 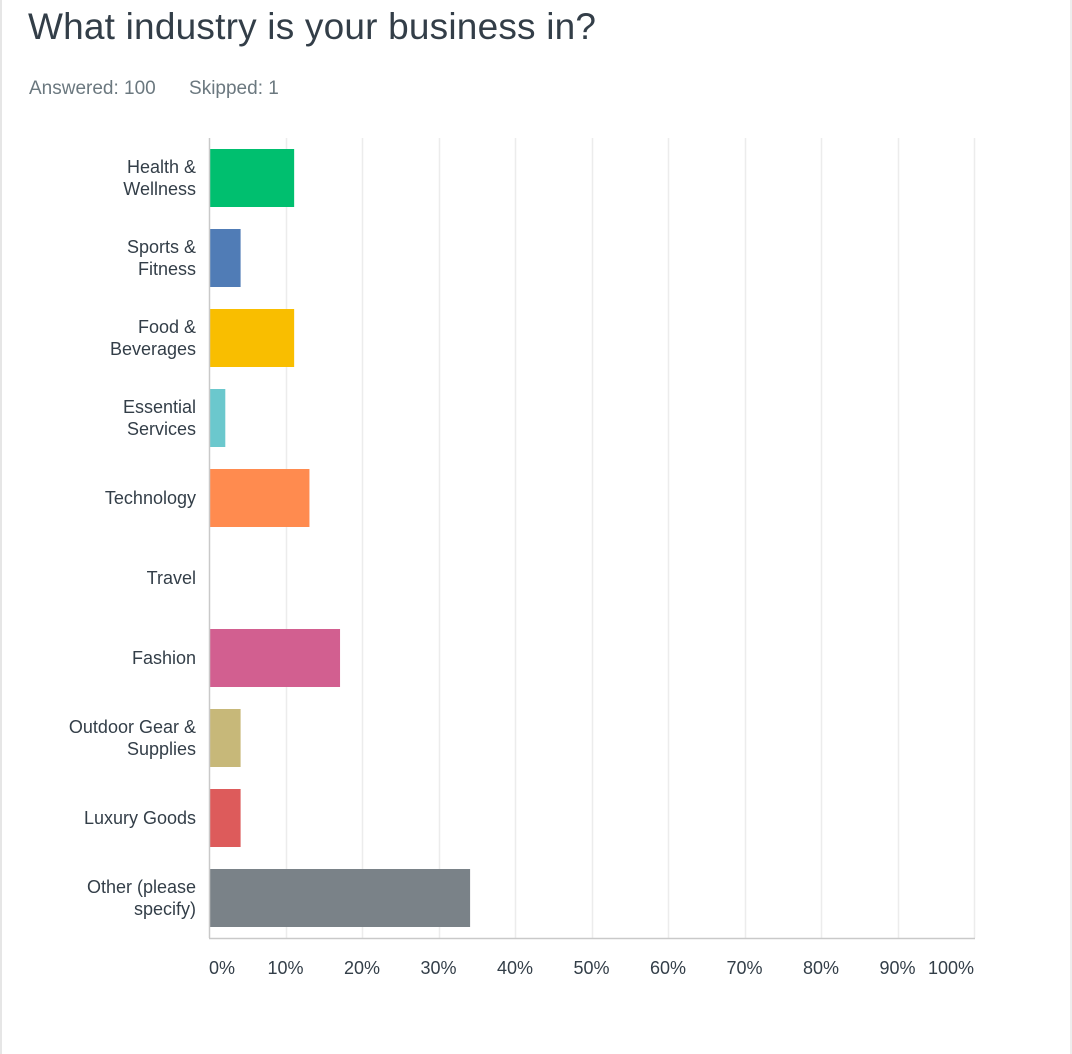 What do you see at coordinates (951, 968) in the screenshot?
I see `x-tick-label: 100%` at bounding box center [951, 968].